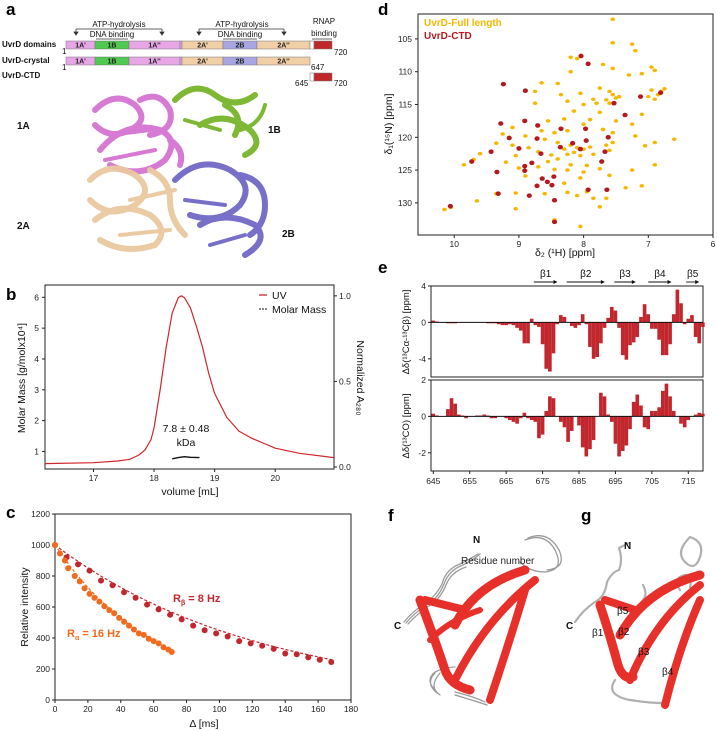 The height and width of the screenshot is (731, 717). What do you see at coordinates (118, 24) in the screenshot?
I see `atp-hydrolysis-label-1: ATP-hydrolysis` at bounding box center [118, 24].